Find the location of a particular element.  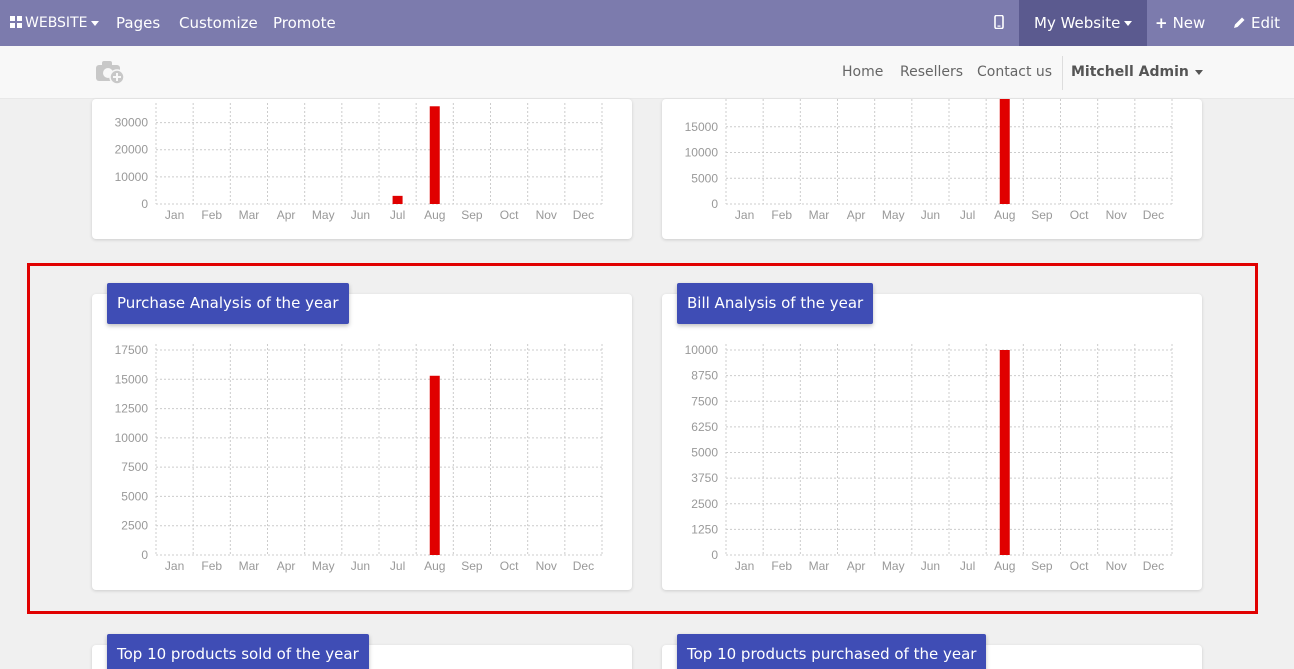

y-tick-label: 2500 is located at coordinates (134, 526).